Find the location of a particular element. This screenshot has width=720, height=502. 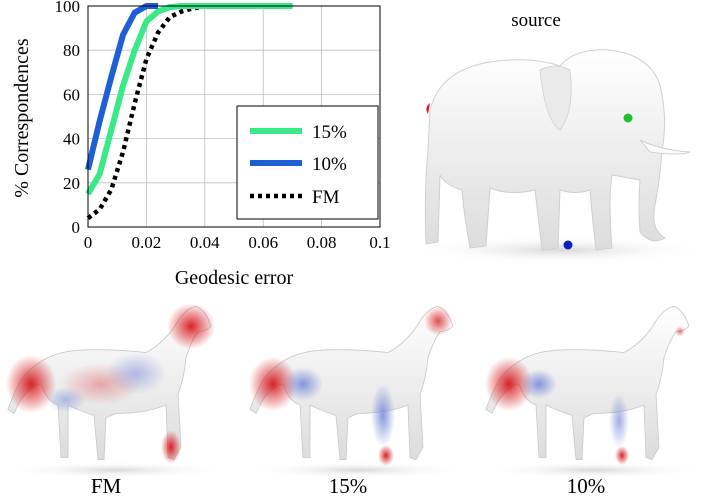

x-tick-label: 0.04 is located at coordinates (205, 242).